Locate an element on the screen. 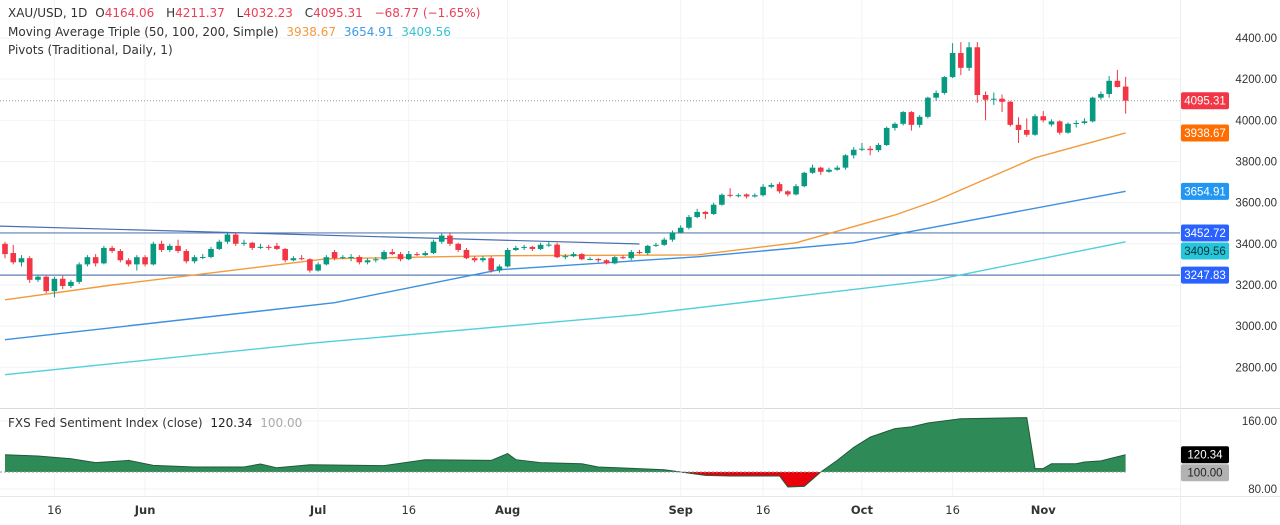  low-label: L is located at coordinates (240, 13).